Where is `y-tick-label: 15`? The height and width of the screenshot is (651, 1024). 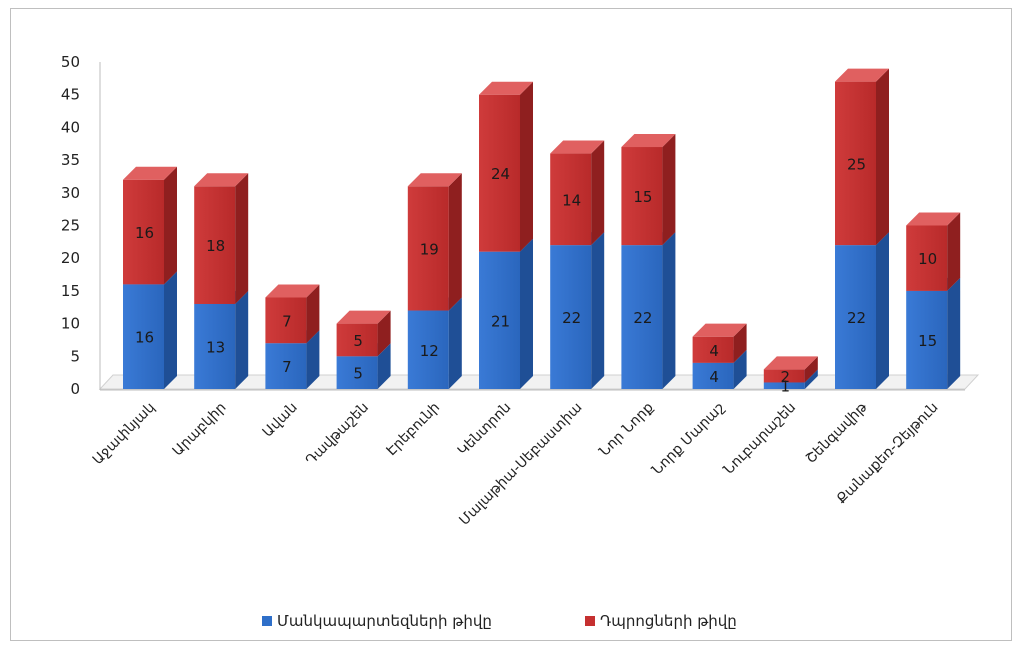 y-tick-label: 15 is located at coordinates (70, 291).